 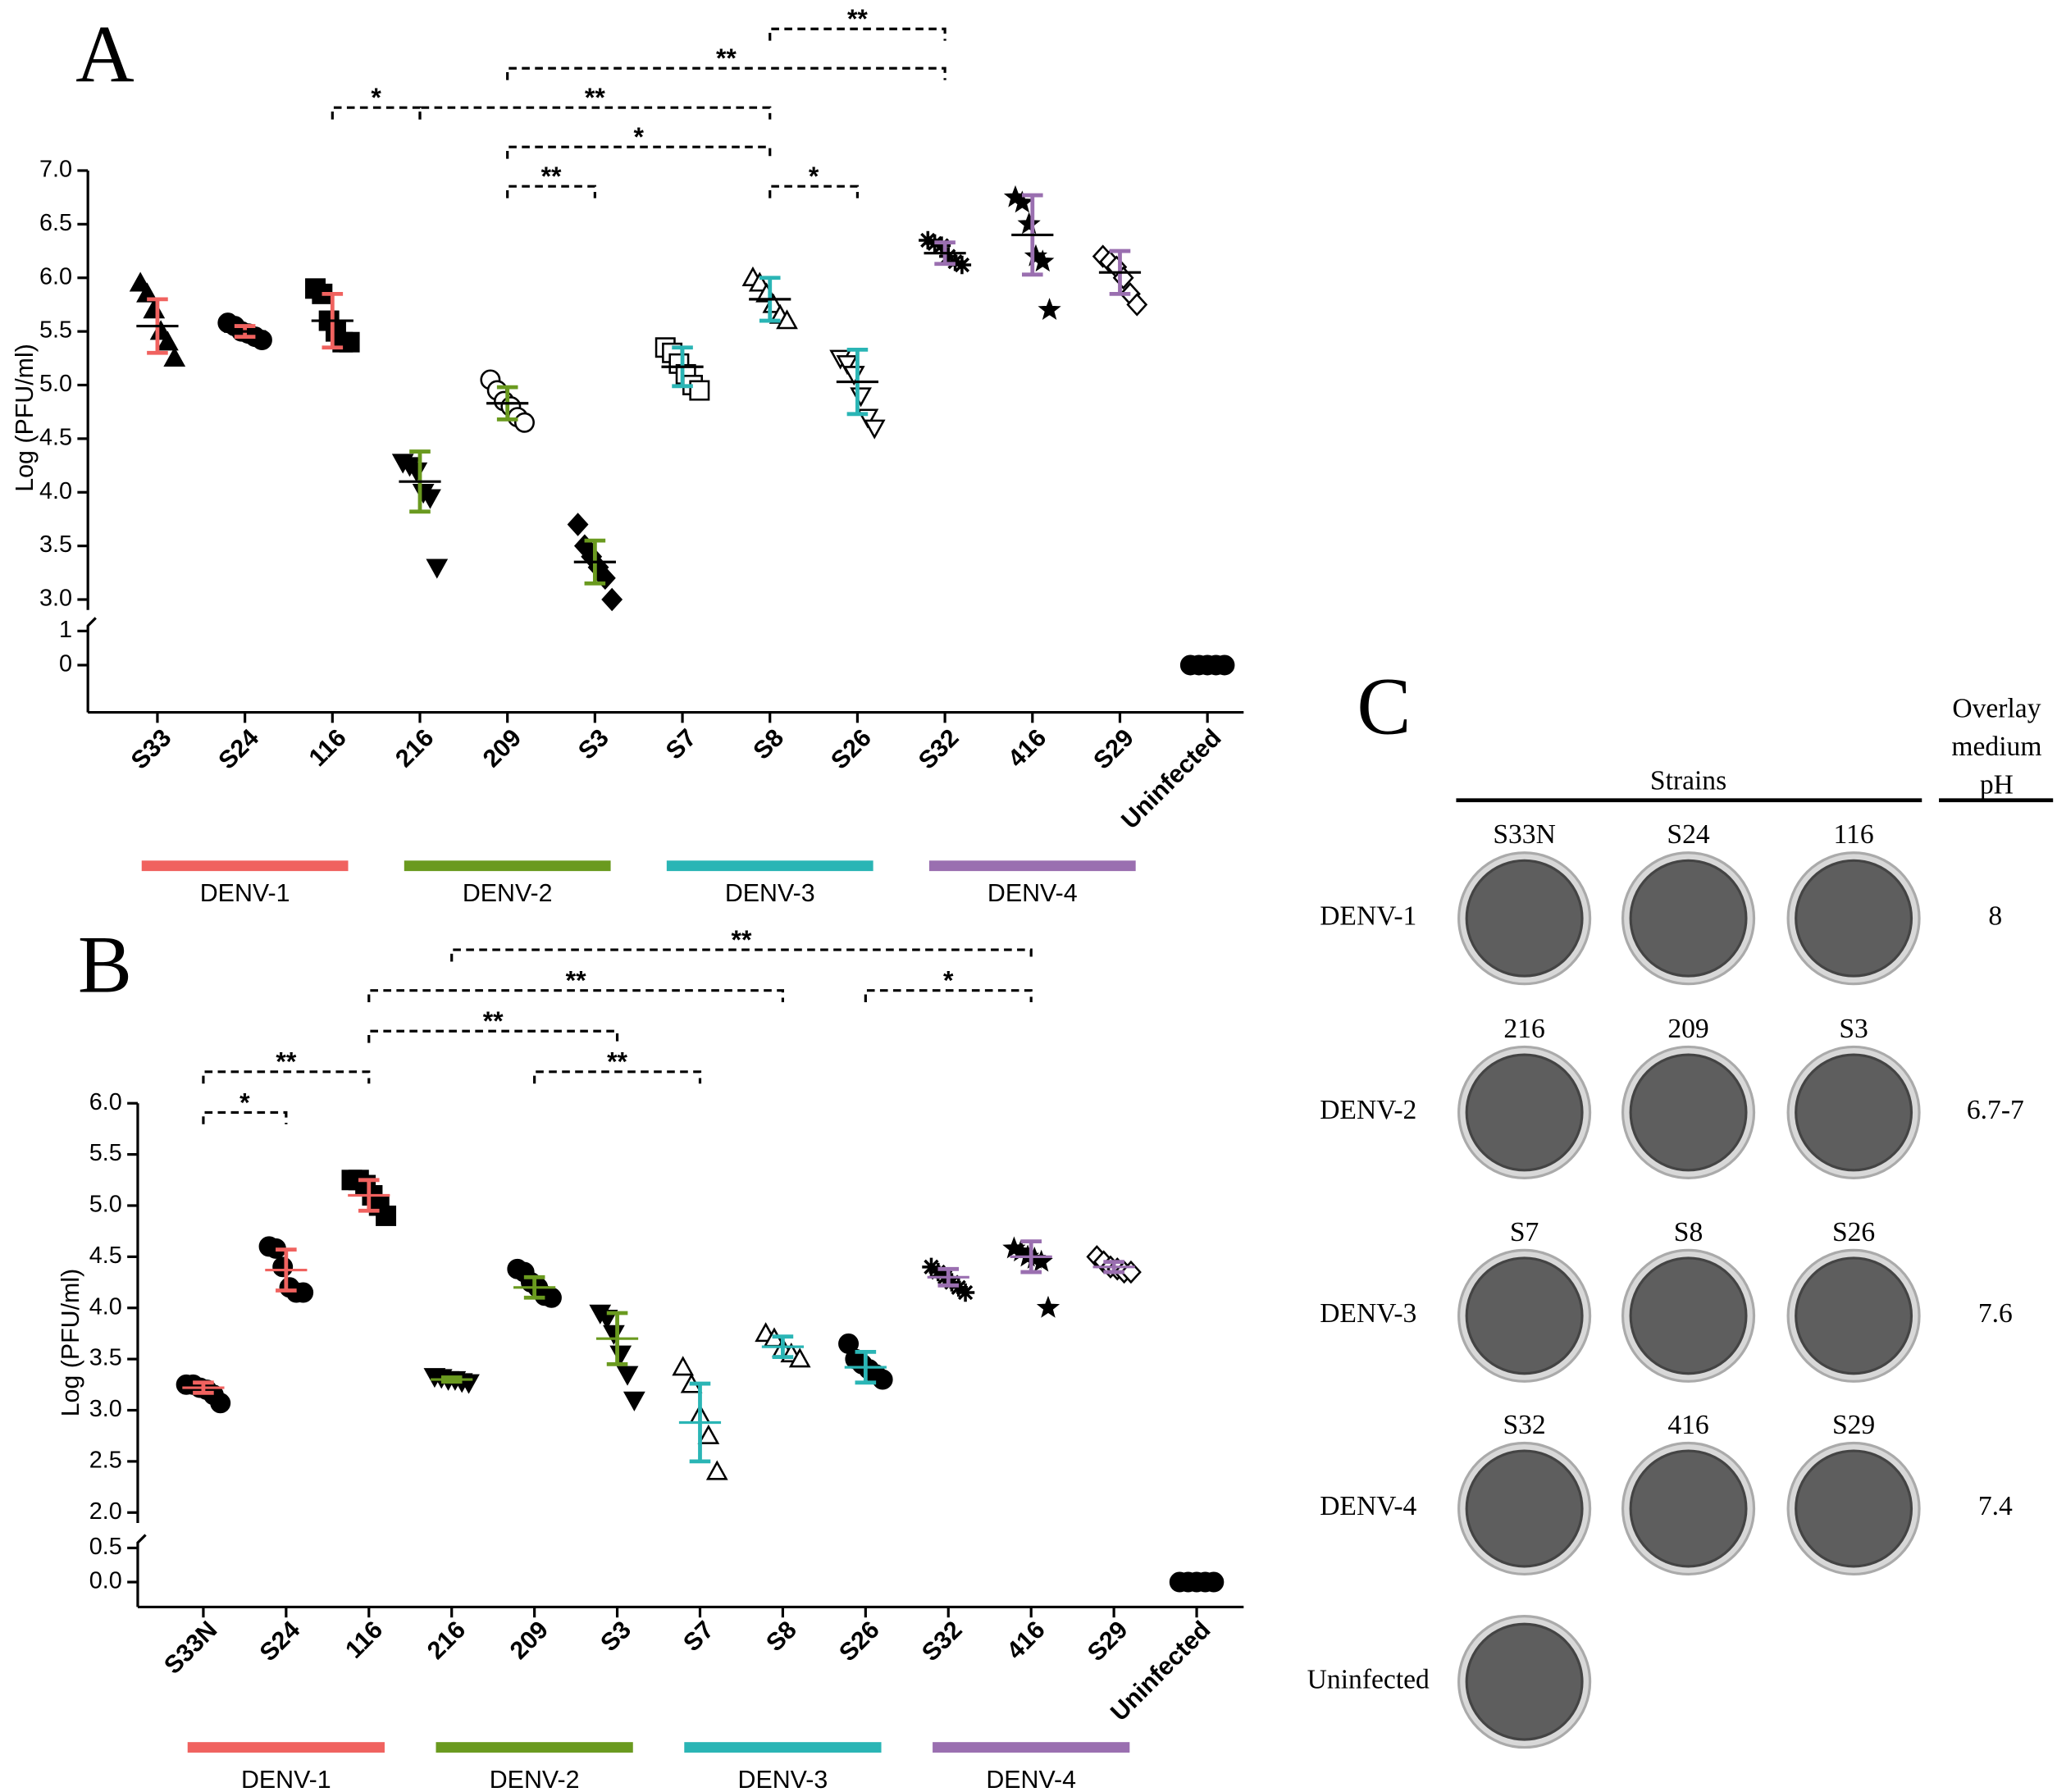 What do you see at coordinates (239, 748) in the screenshot?
I see `x-tick-label: S24` at bounding box center [239, 748].